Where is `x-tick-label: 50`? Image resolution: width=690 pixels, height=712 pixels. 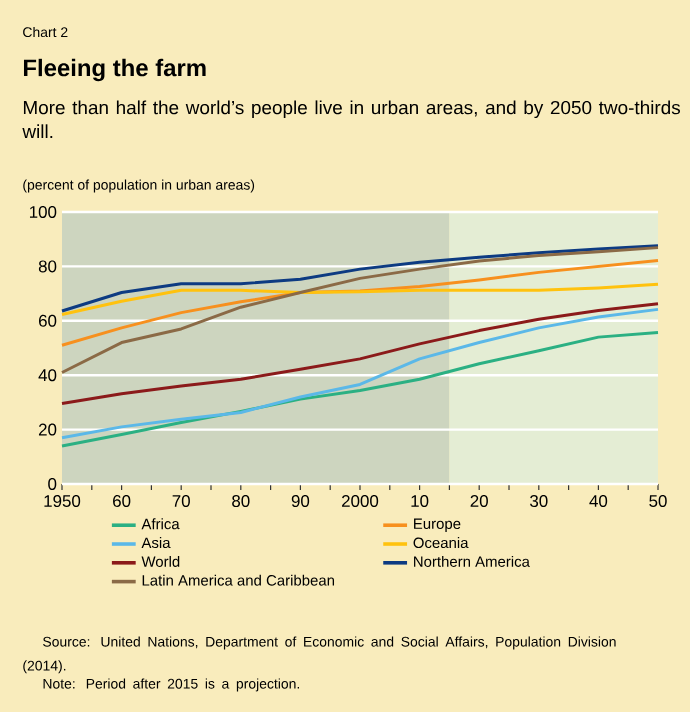
x-tick-label: 50 is located at coordinates (658, 501).